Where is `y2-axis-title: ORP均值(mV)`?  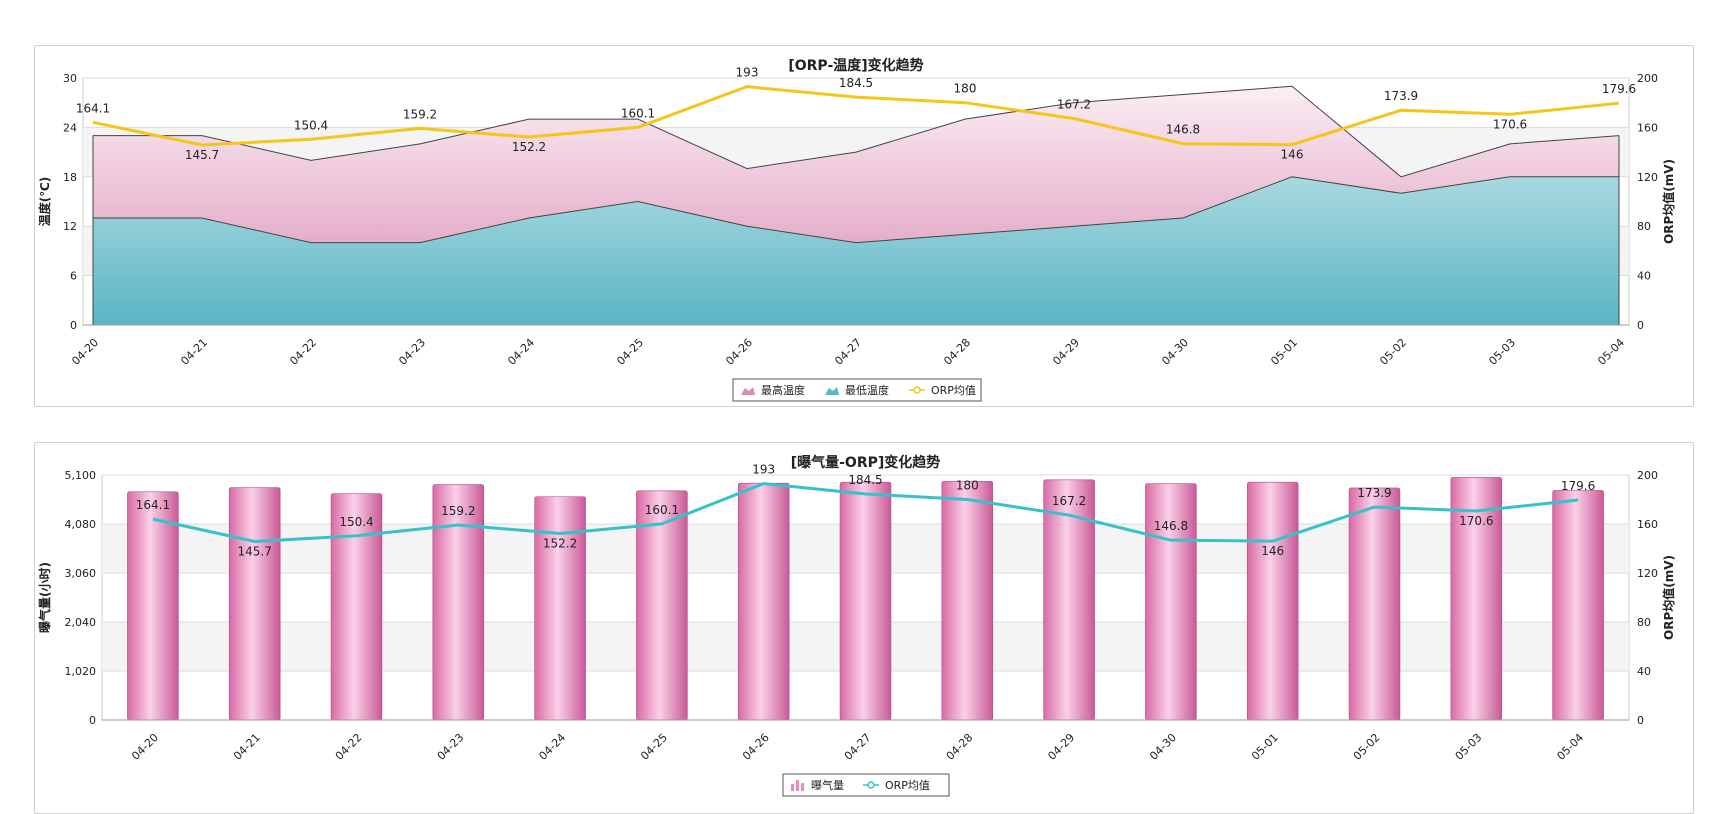 y2-axis-title: ORP均值(mV) is located at coordinates (1668, 201).